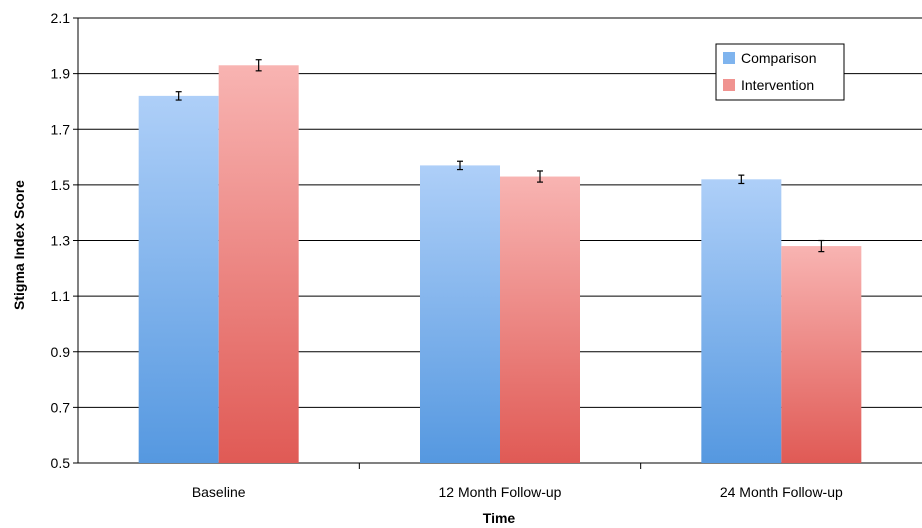  Describe the element at coordinates (778, 58) in the screenshot. I see `legend-label-comparison: Comparison` at that location.